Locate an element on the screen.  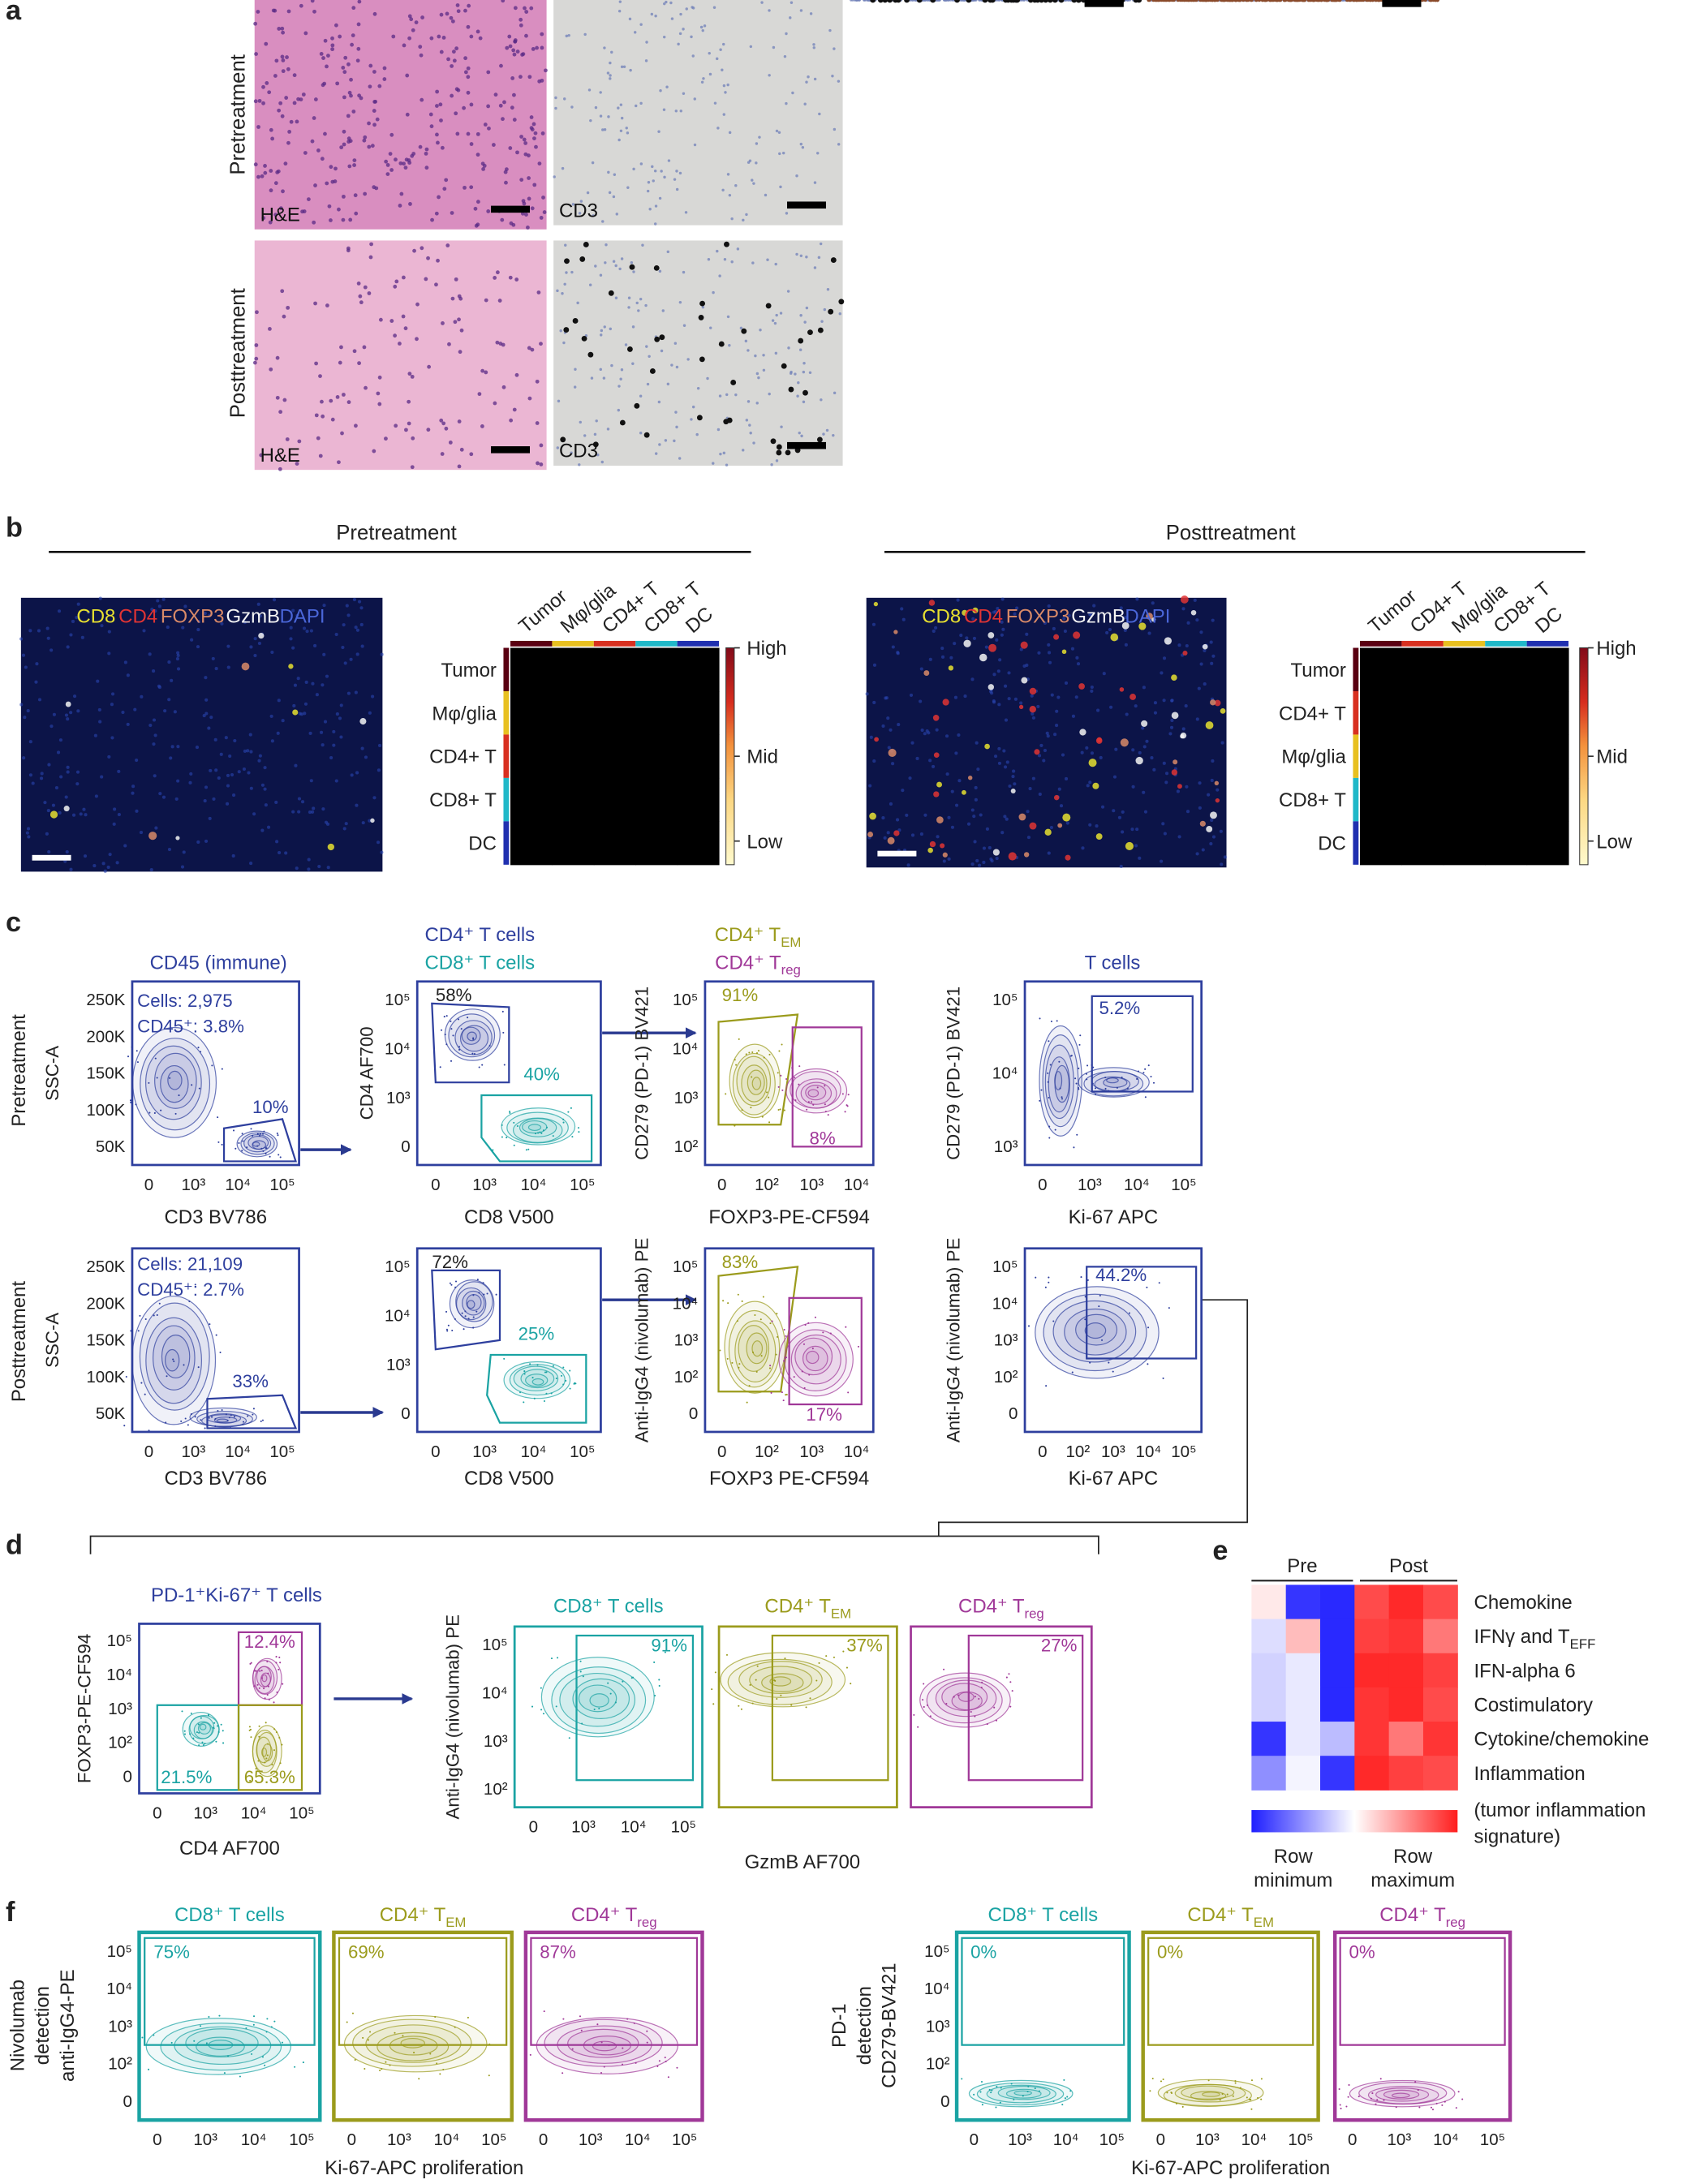
subscript: EFF is located at coordinates (1583, 1644).